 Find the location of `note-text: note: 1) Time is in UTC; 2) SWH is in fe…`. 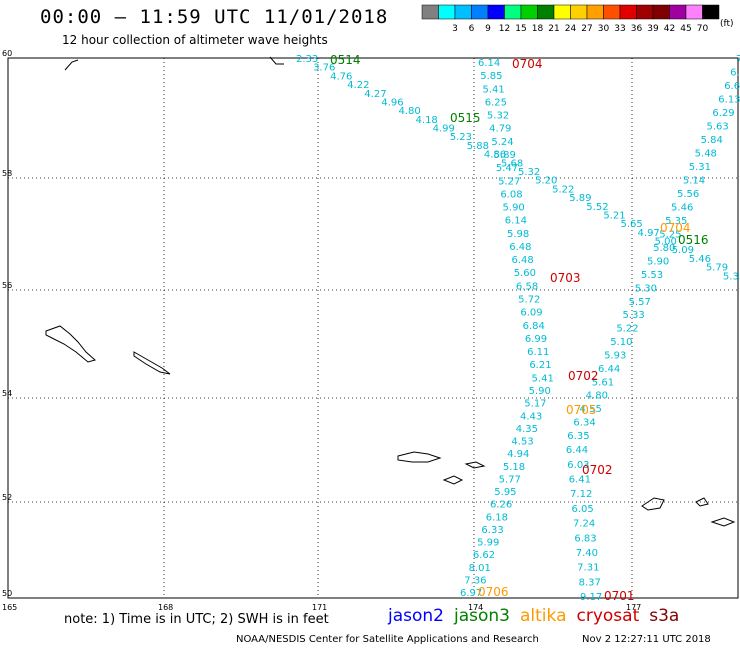

note-text: note: 1) Time is in UTC; 2) SWH is in fe… is located at coordinates (196, 619).